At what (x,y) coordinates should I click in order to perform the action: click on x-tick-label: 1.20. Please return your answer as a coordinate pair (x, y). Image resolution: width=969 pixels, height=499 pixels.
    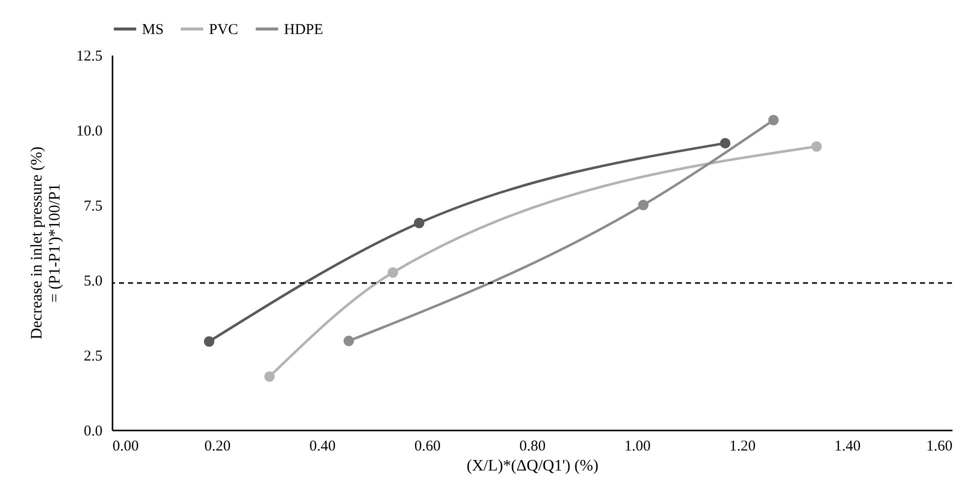
    Looking at the image, I should click on (742, 446).